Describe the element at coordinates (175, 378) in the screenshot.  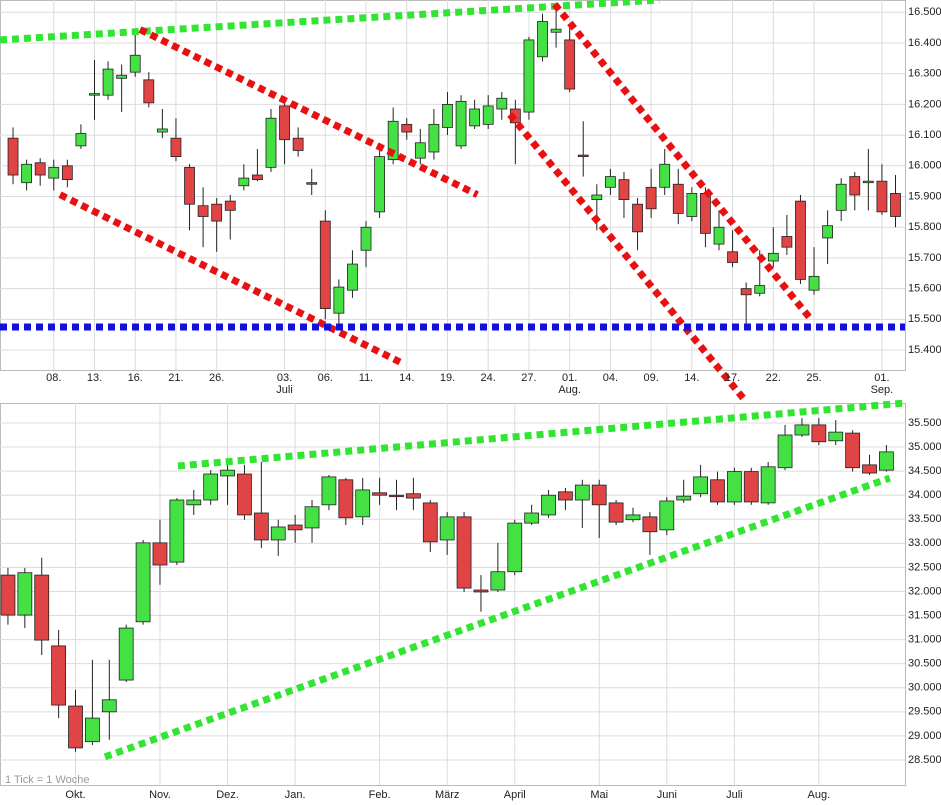
I see `x-tick-label: 21.` at that location.